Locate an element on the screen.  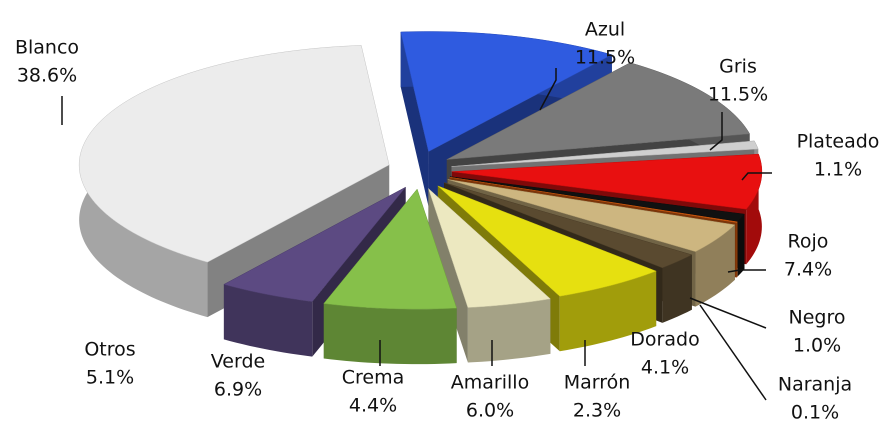
value-label: 0.1% is located at coordinates (815, 413).